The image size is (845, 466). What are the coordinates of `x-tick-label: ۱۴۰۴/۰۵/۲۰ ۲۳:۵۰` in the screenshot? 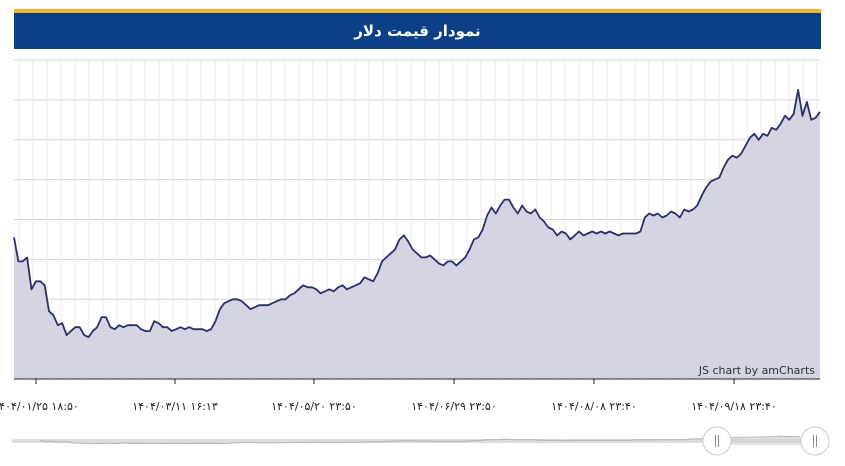 It's located at (314, 406).